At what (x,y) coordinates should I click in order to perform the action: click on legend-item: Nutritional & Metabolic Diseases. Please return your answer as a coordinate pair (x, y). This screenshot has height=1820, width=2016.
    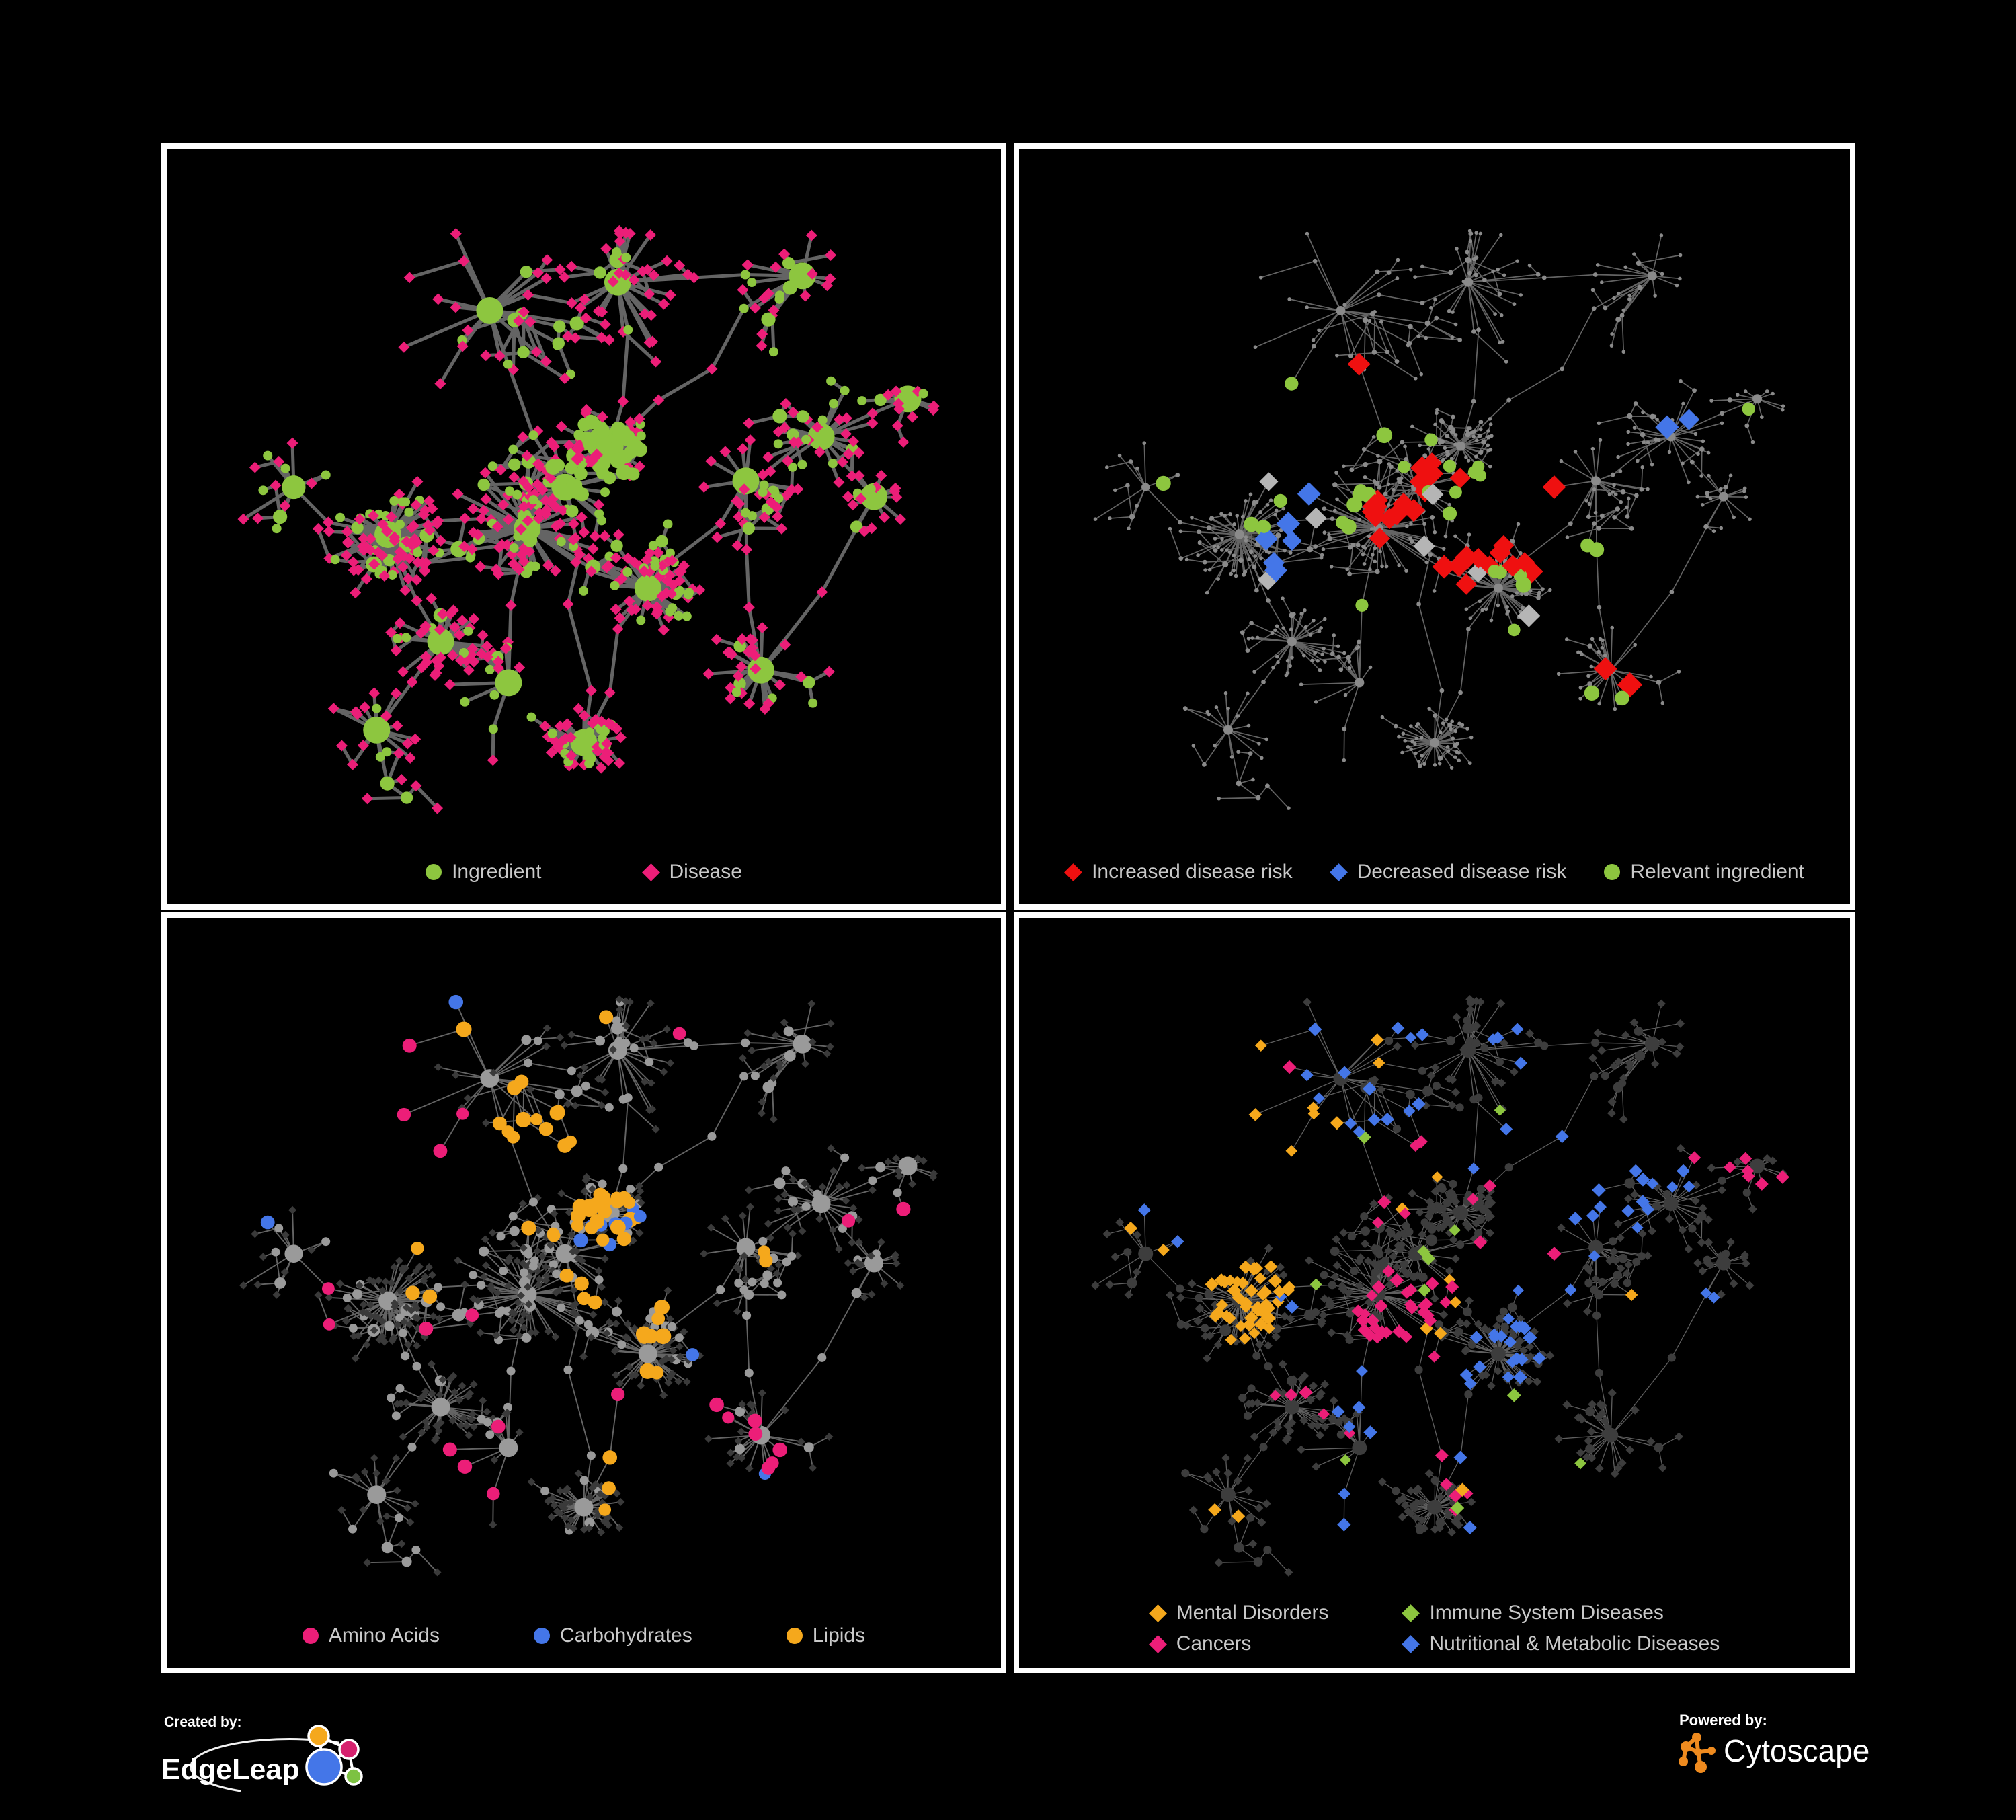
    Looking at the image, I should click on (1561, 1644).